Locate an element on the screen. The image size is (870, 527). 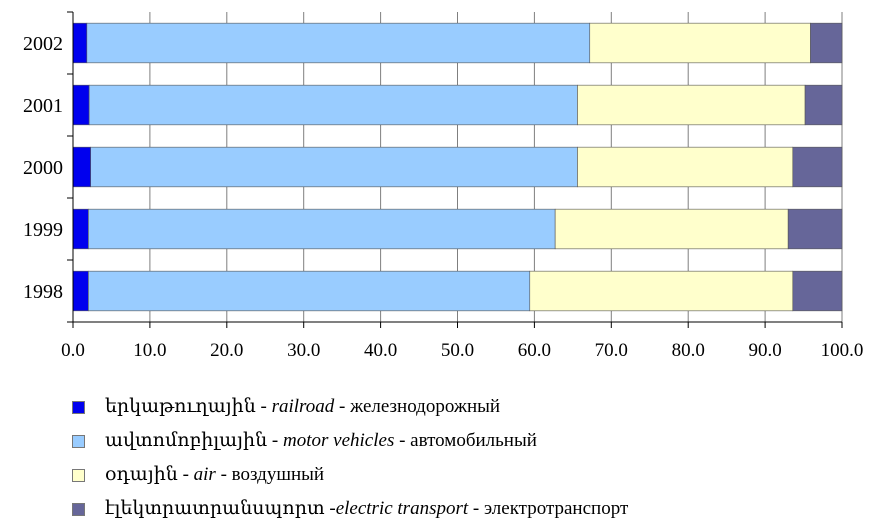
x-tick-label-5: 50.0 is located at coordinates (457, 350).